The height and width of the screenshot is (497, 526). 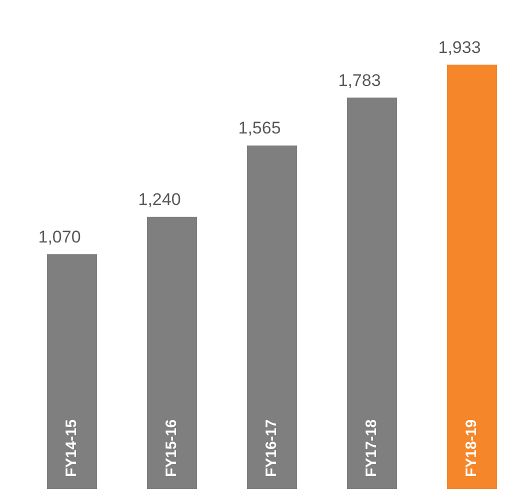 What do you see at coordinates (259, 128) in the screenshot?
I see `data-label: 1,565` at bounding box center [259, 128].